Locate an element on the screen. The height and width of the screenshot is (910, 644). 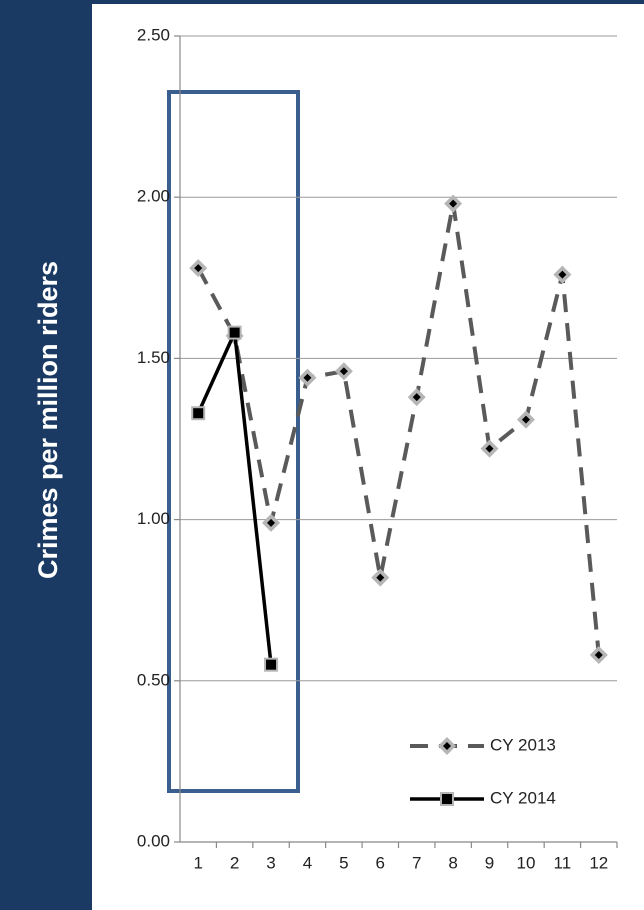
x-tick-label: 2 is located at coordinates (234, 862).